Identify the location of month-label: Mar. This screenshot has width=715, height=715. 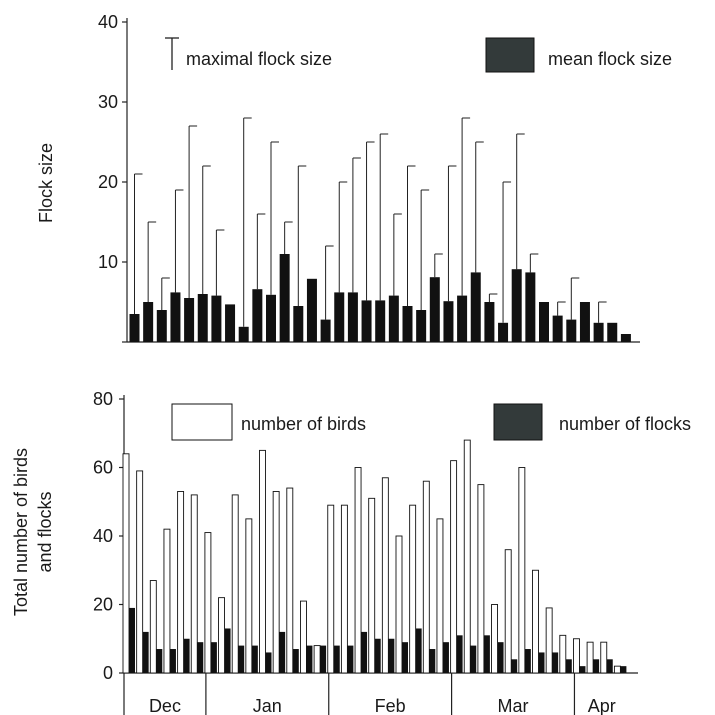
(513, 705).